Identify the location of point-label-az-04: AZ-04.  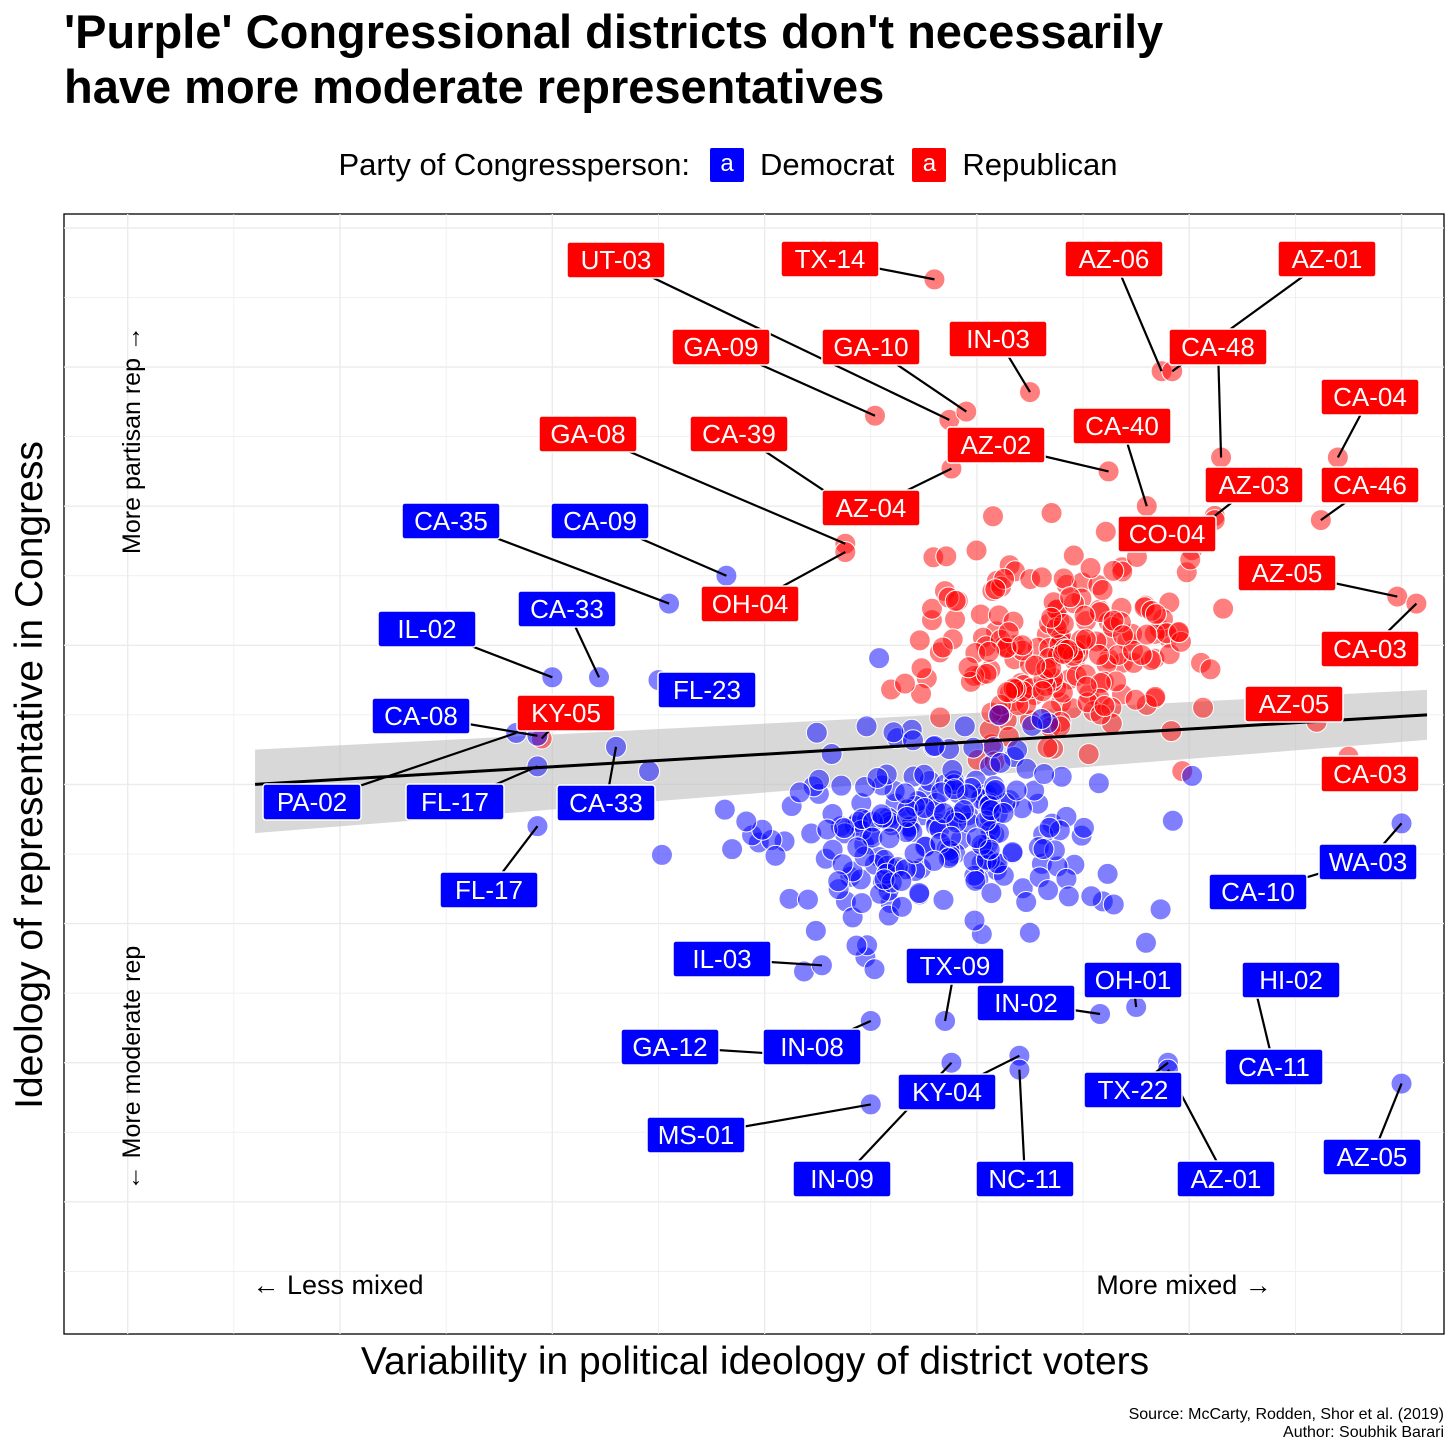
(871, 508).